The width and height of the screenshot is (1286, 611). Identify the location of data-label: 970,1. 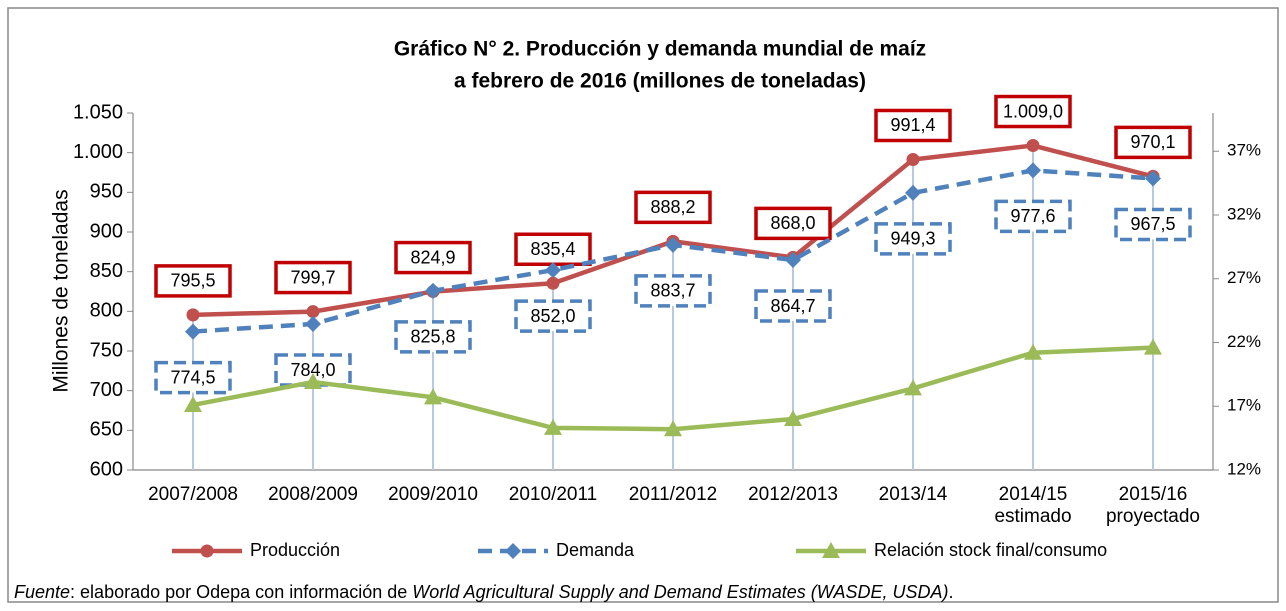
(1152, 142).